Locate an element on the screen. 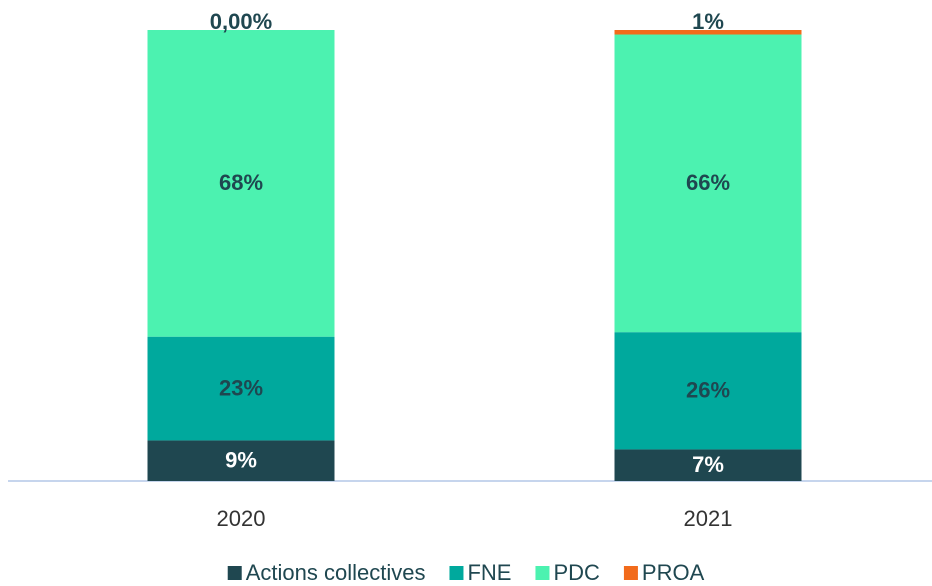  data-label: 23% is located at coordinates (241, 387).